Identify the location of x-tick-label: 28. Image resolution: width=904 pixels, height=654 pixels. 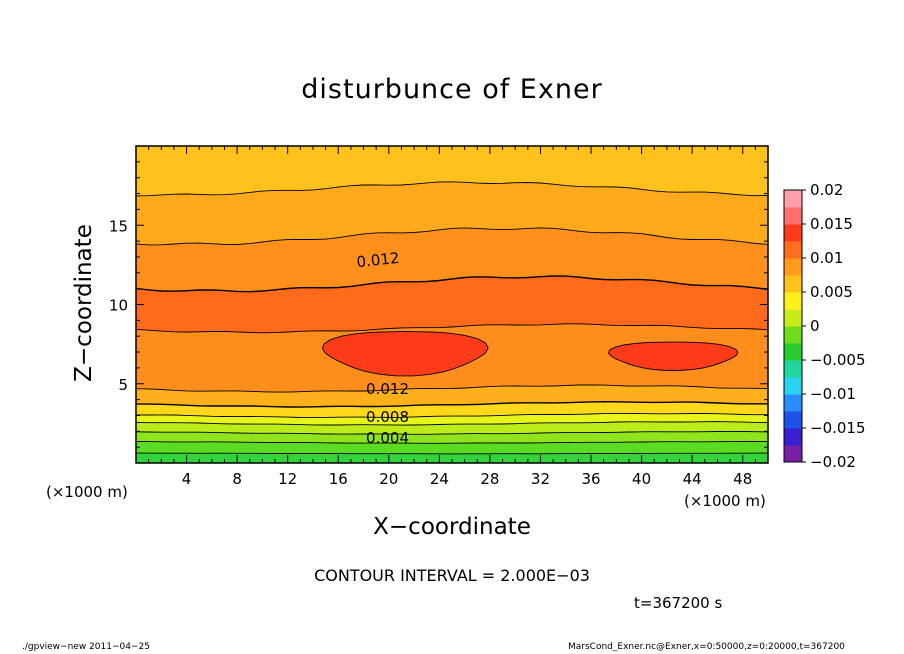
(489, 479).